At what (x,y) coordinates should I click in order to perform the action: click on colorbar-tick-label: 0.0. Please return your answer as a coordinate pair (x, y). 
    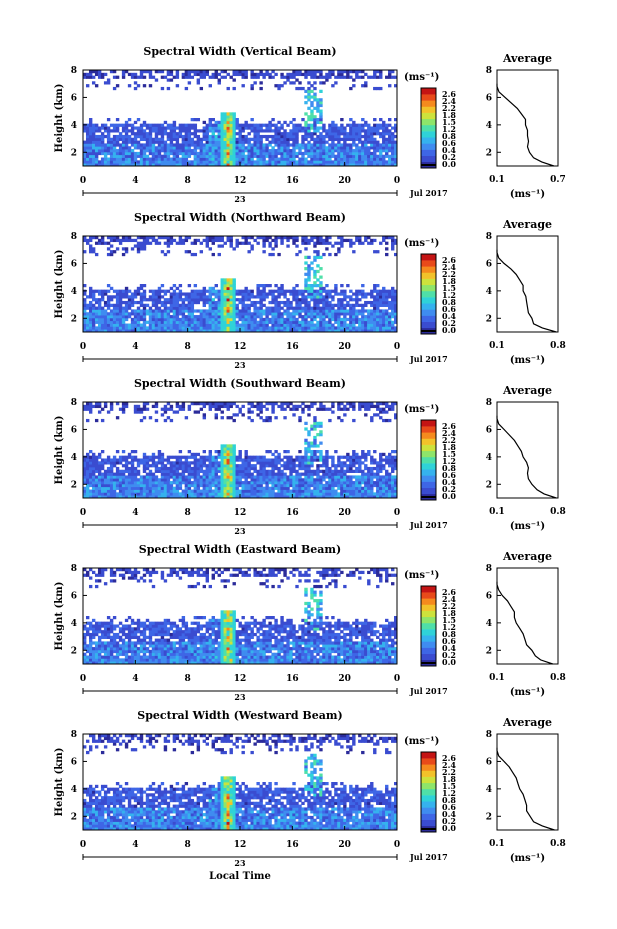
    Looking at the image, I should click on (449, 164).